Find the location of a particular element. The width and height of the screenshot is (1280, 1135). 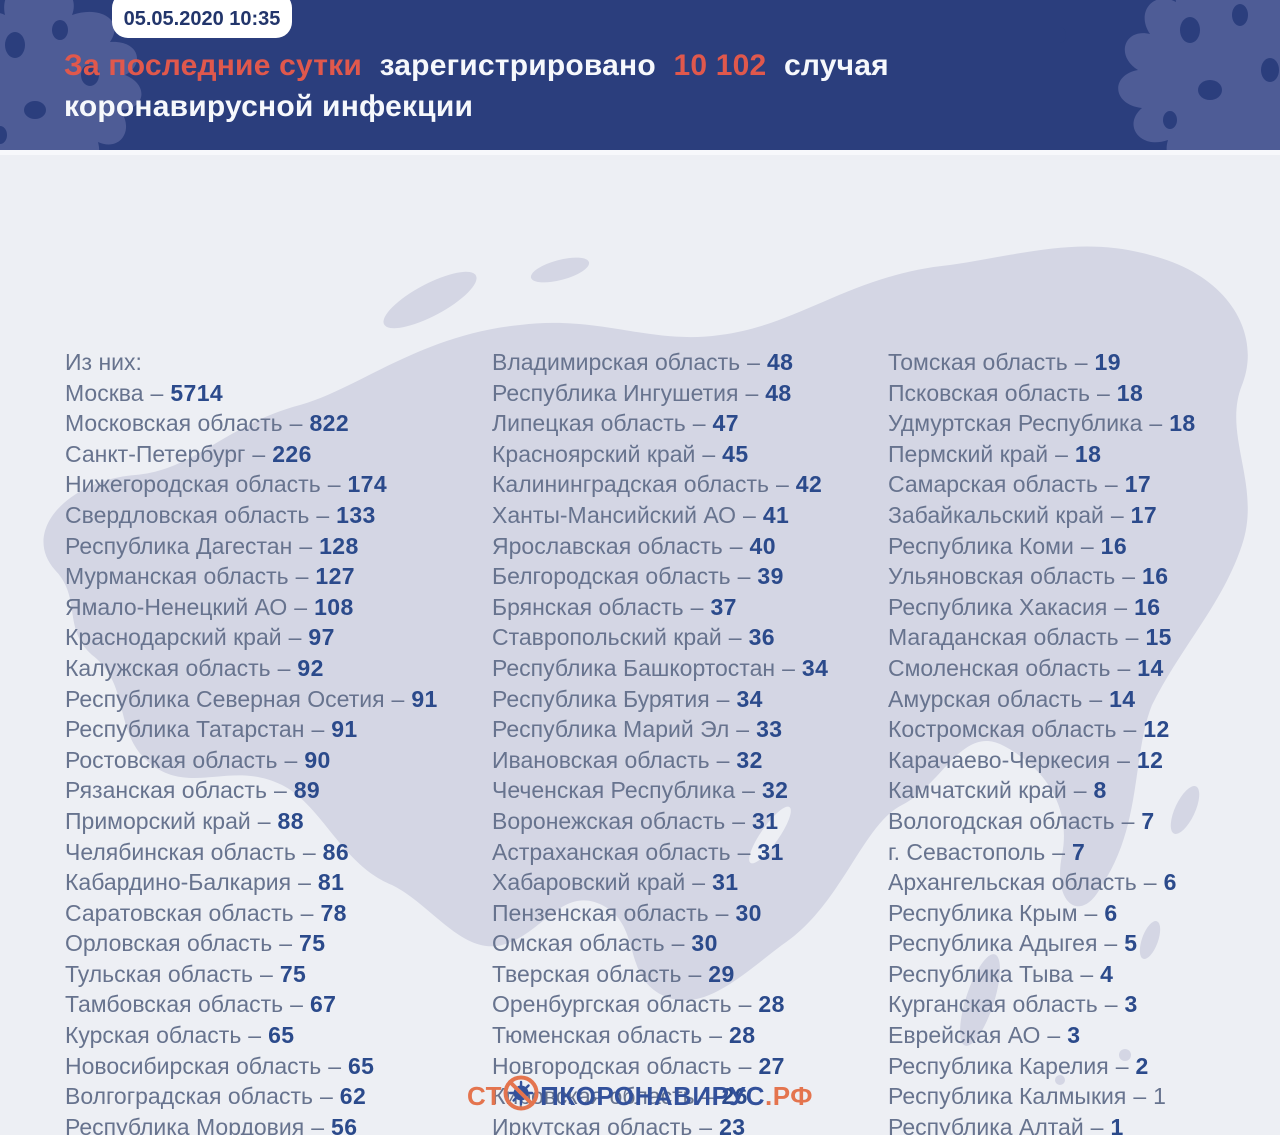

region-name: Чеченская Республика is located at coordinates (614, 790).